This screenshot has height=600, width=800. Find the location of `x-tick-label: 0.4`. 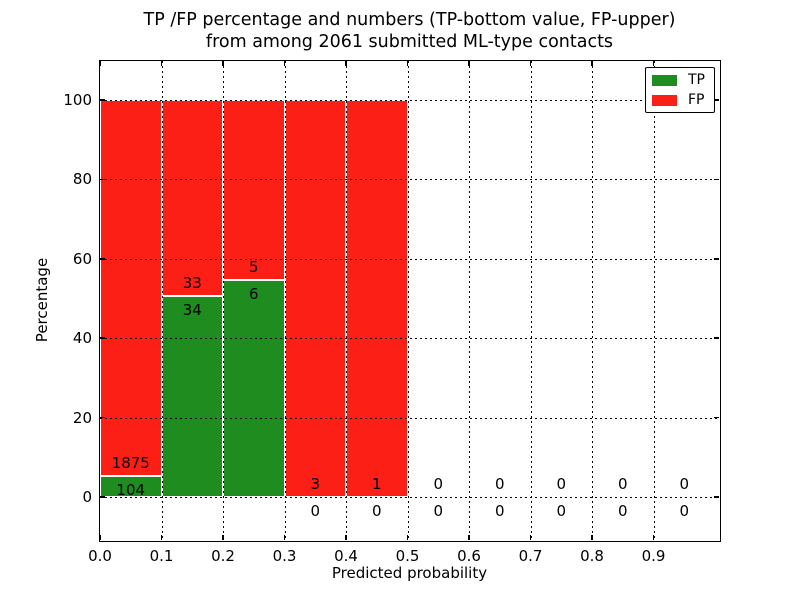

x-tick-label: 0.4 is located at coordinates (346, 556).